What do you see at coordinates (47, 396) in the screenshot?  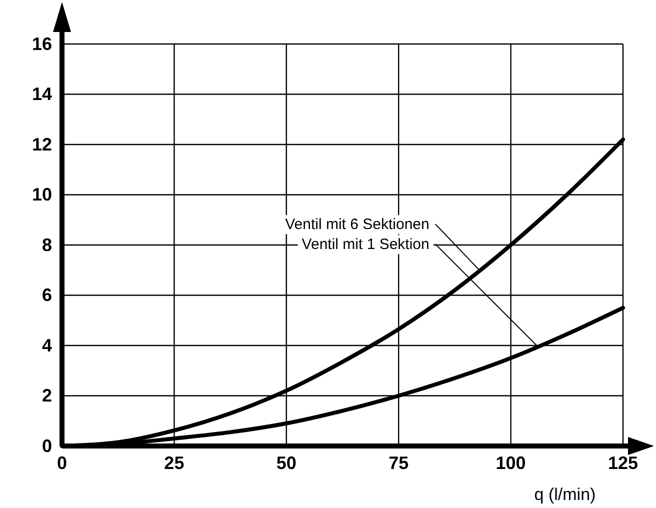 I see `y-tick-label: 2` at bounding box center [47, 396].